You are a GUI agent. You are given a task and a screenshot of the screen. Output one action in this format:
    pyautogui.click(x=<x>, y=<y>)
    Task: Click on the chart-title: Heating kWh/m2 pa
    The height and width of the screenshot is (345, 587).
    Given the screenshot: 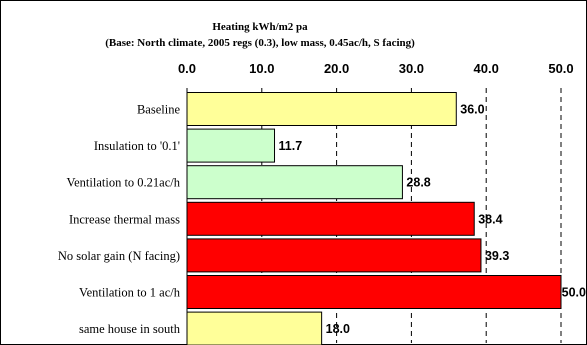 What is the action you would take?
    pyautogui.click(x=260, y=27)
    